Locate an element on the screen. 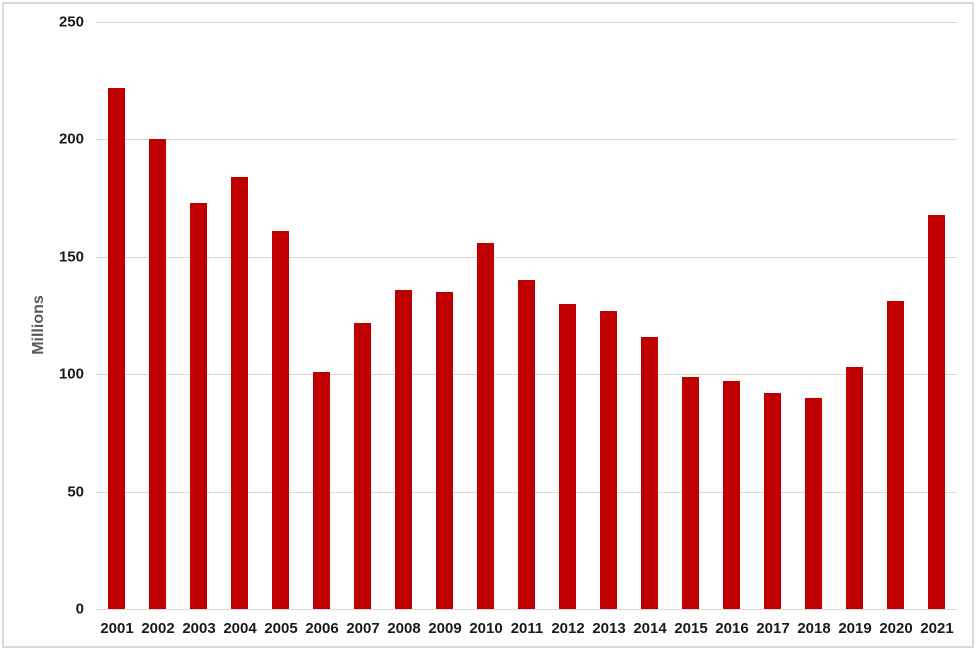  bar-2001 is located at coordinates (116, 348).